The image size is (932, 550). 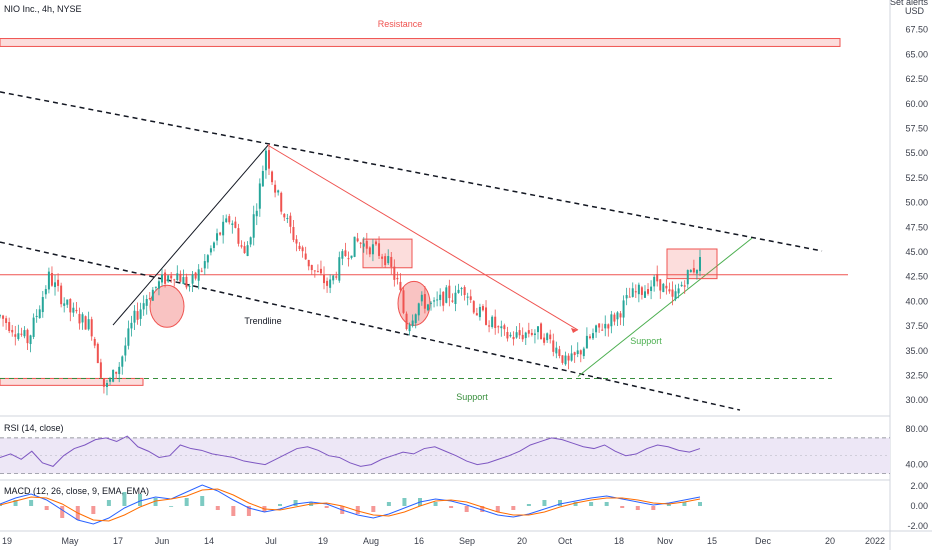 I want to click on time-tick-label: 19, so click(x=7, y=541).